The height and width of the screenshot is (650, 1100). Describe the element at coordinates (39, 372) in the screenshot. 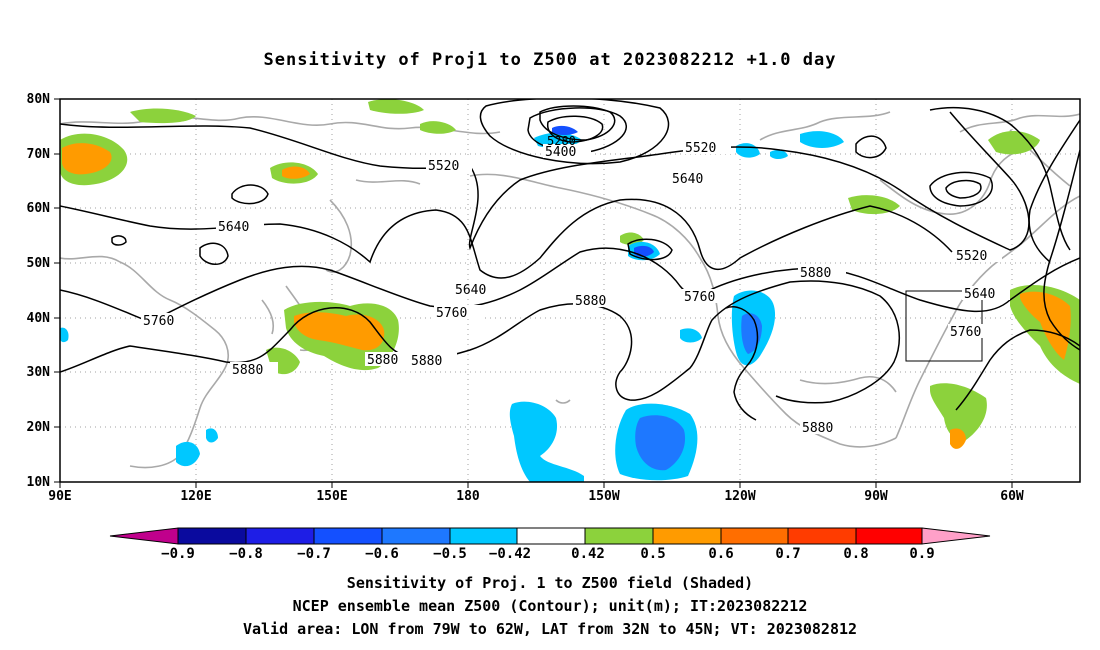

I see `lat-label: 30N` at that location.